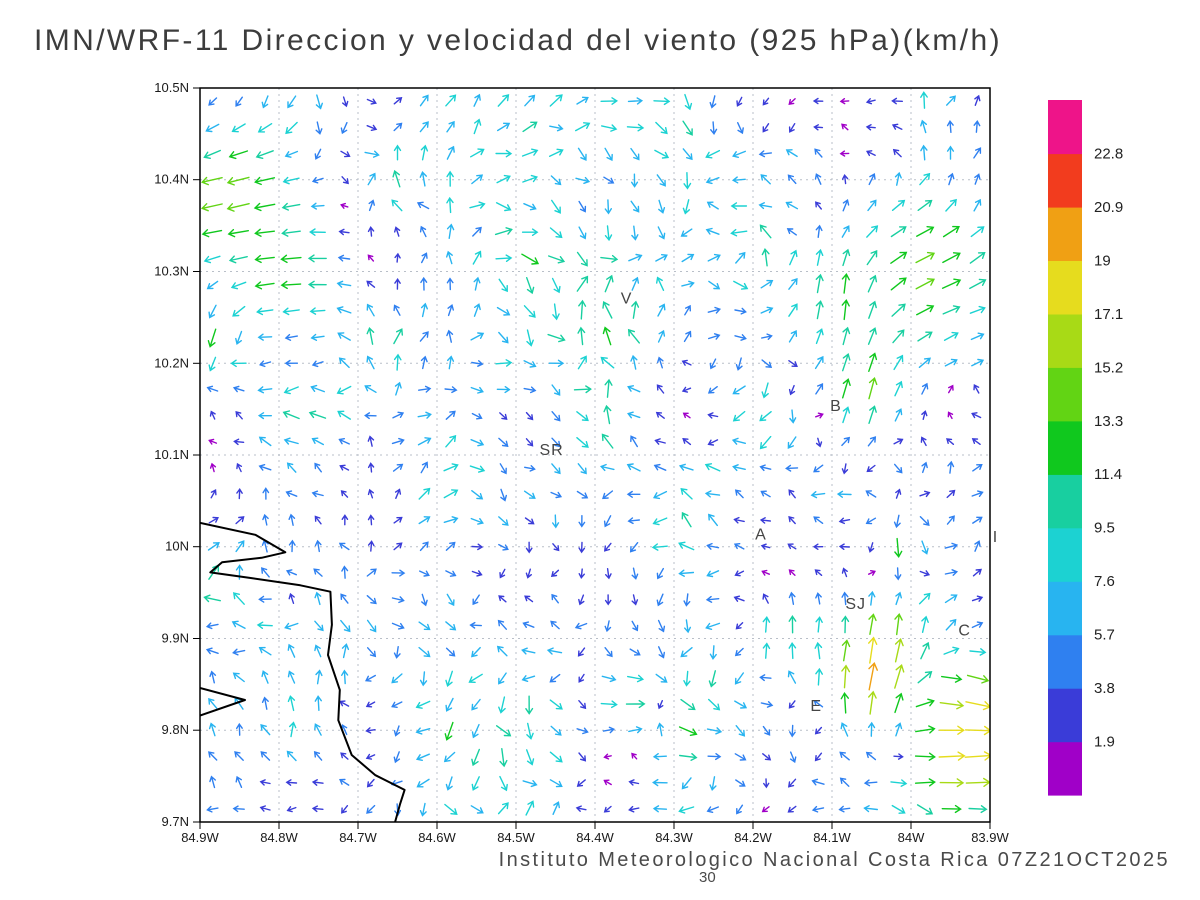  I want to click on frame-number: 30, so click(707, 877).